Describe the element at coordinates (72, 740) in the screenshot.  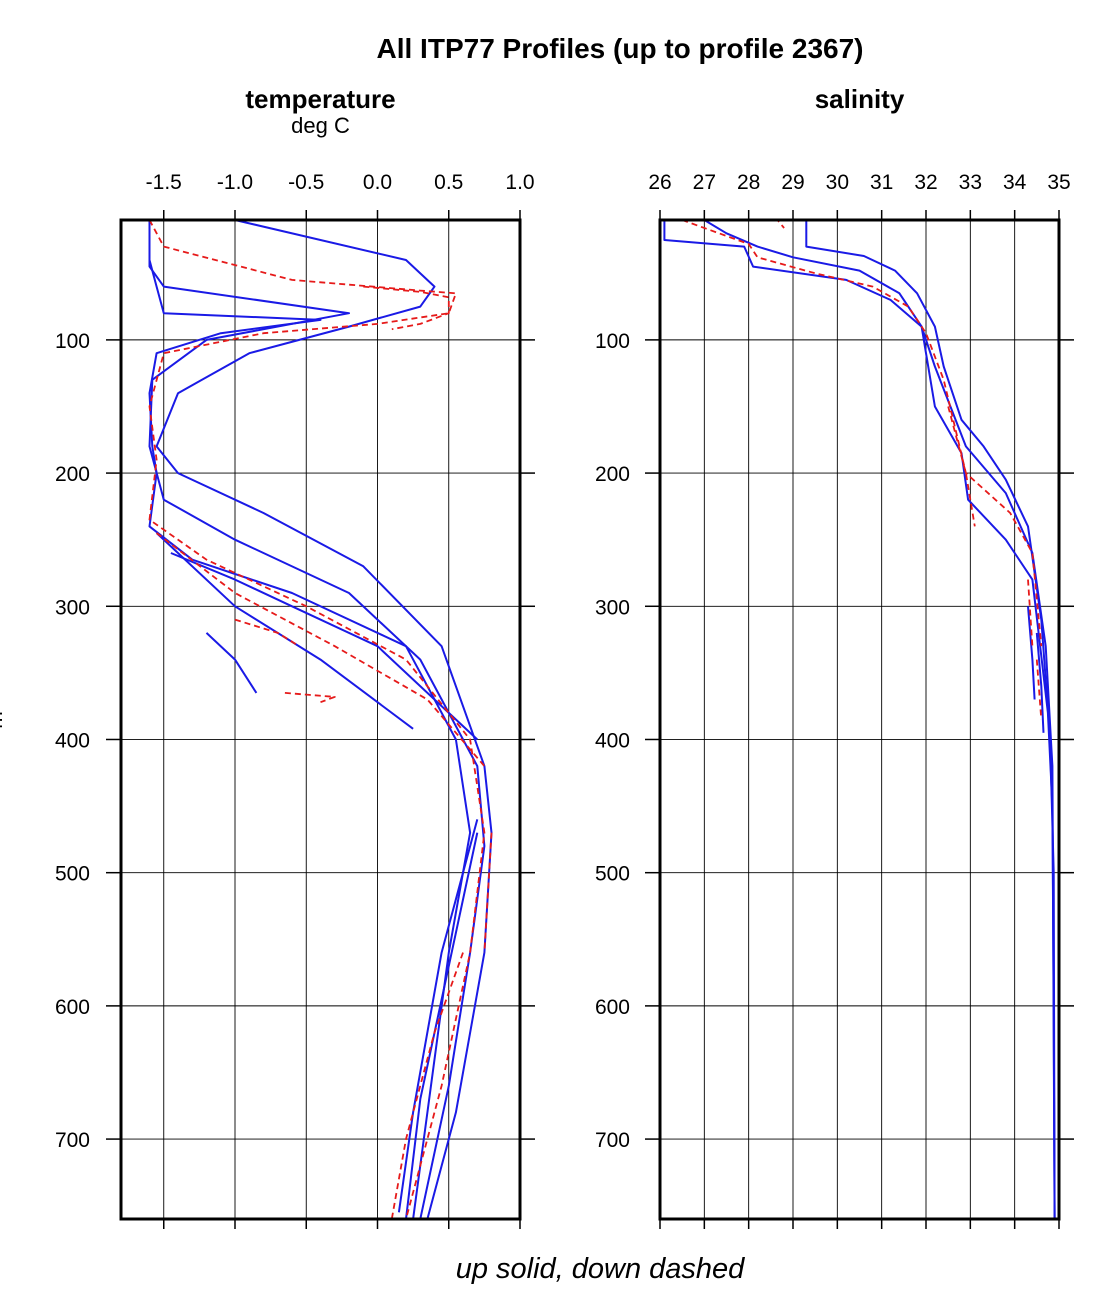
I see `temperature-y-tick-label: 400` at that location.